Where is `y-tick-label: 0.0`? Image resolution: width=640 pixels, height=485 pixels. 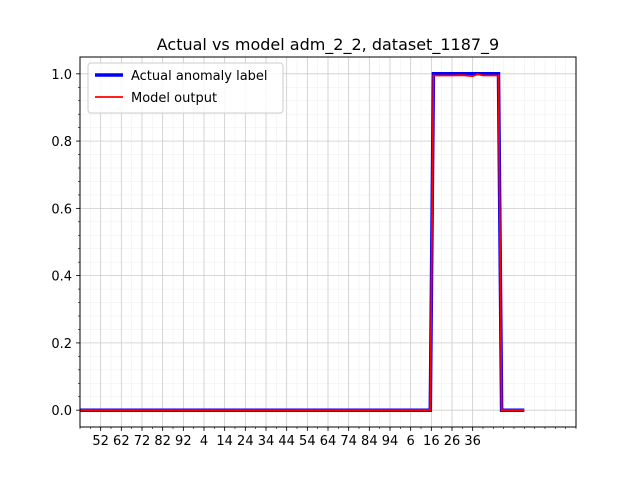 y-tick-label: 0.0 is located at coordinates (61, 411).